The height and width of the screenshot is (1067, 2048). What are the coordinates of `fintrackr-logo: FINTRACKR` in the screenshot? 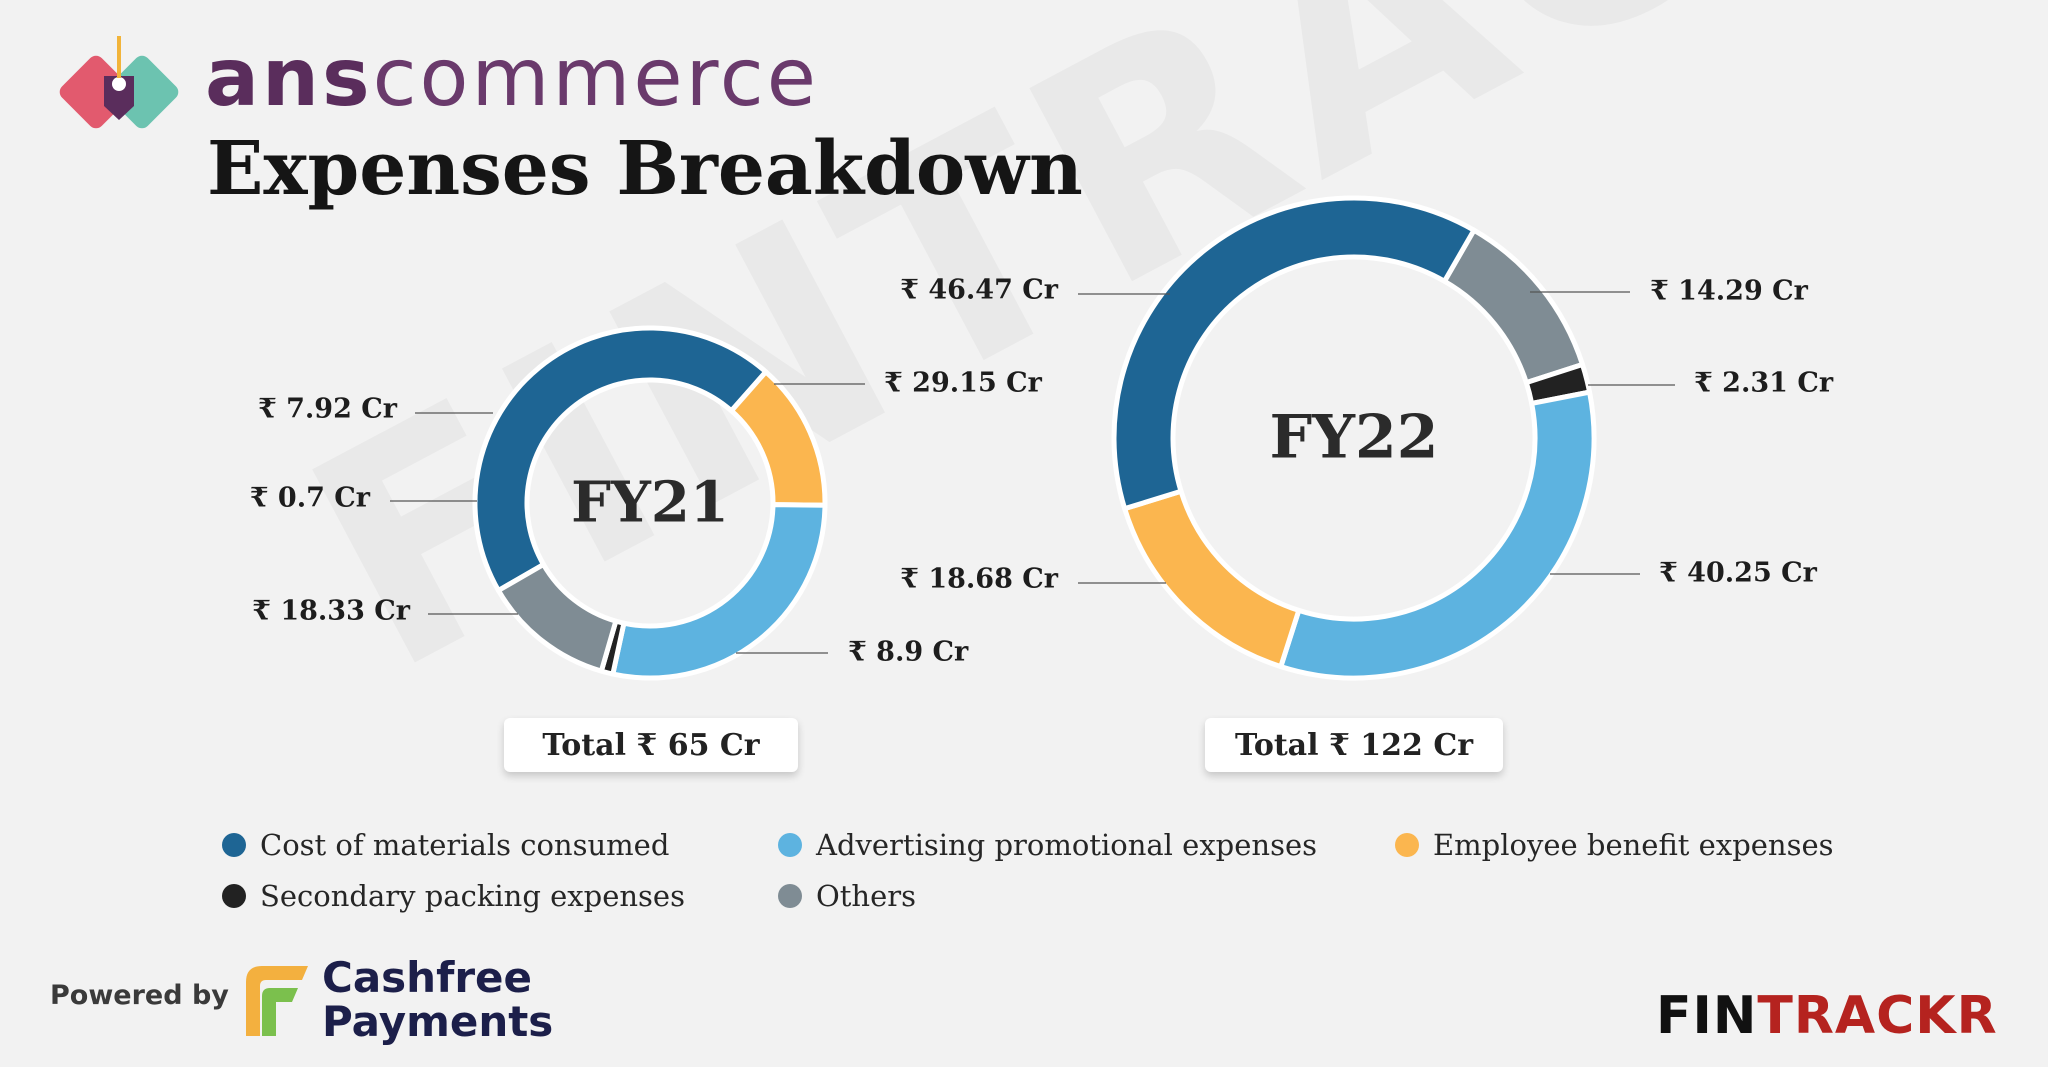 It's located at (1827, 1016).